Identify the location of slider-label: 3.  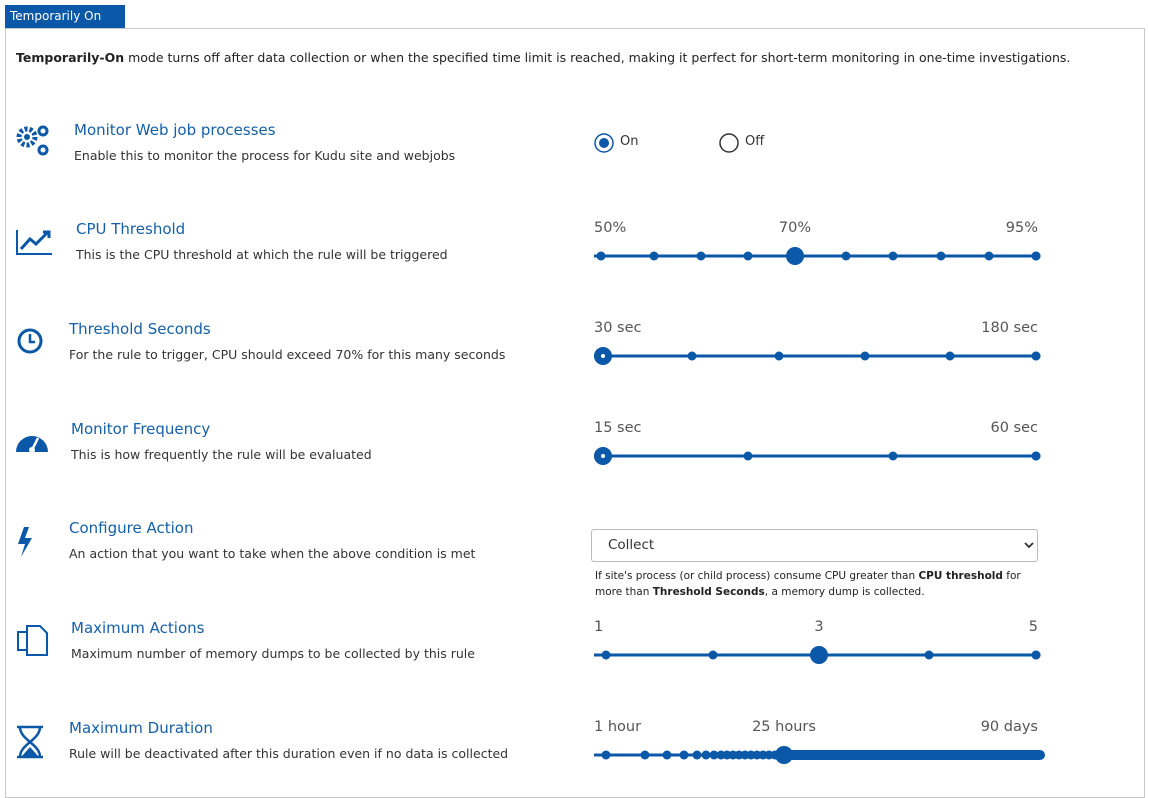
(819, 627).